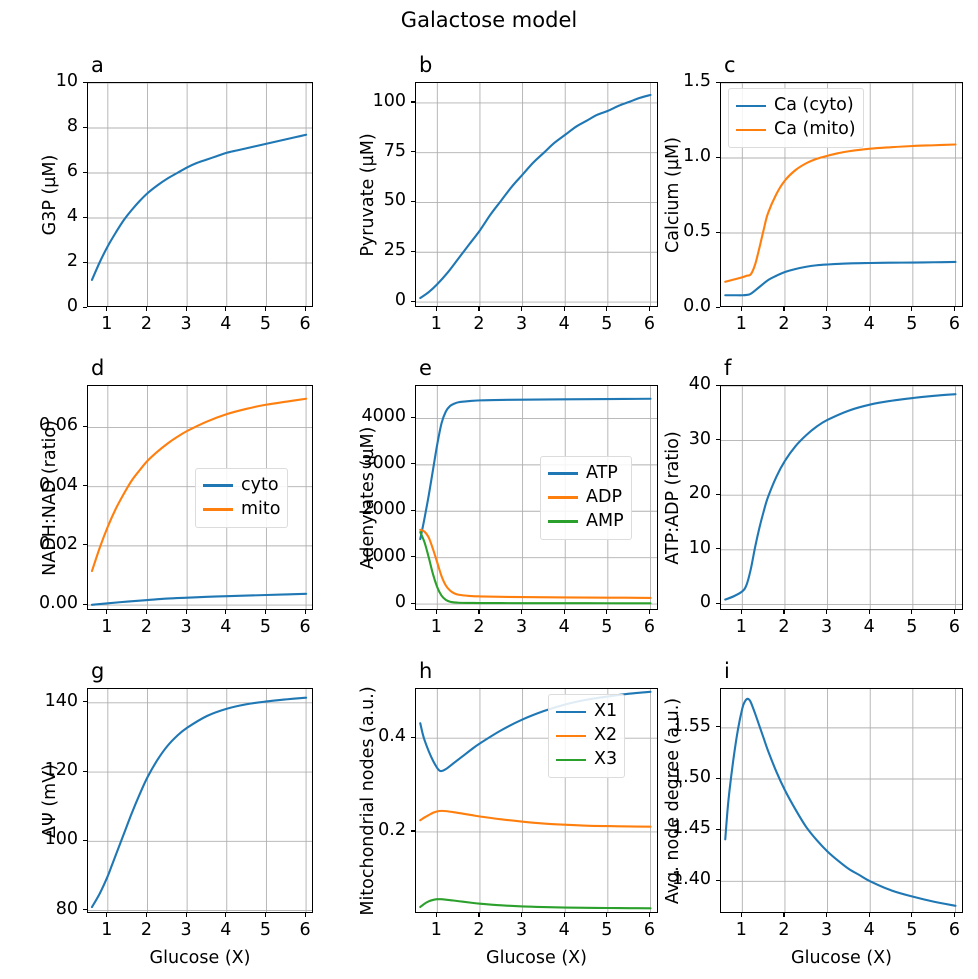 Image resolution: width=978 pixels, height=979 pixels. Describe the element at coordinates (536, 800) in the screenshot. I see `plot-area-h` at that location.